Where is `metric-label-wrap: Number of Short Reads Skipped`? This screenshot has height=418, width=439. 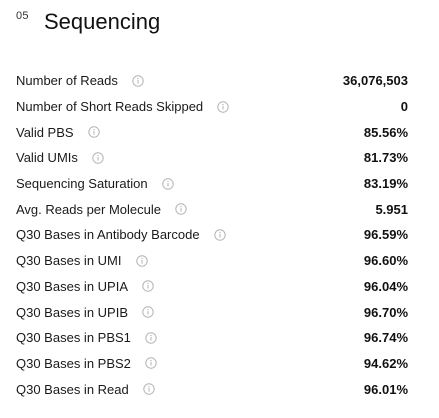 metric-label-wrap: Number of Short Reads Skipped is located at coordinates (122, 106).